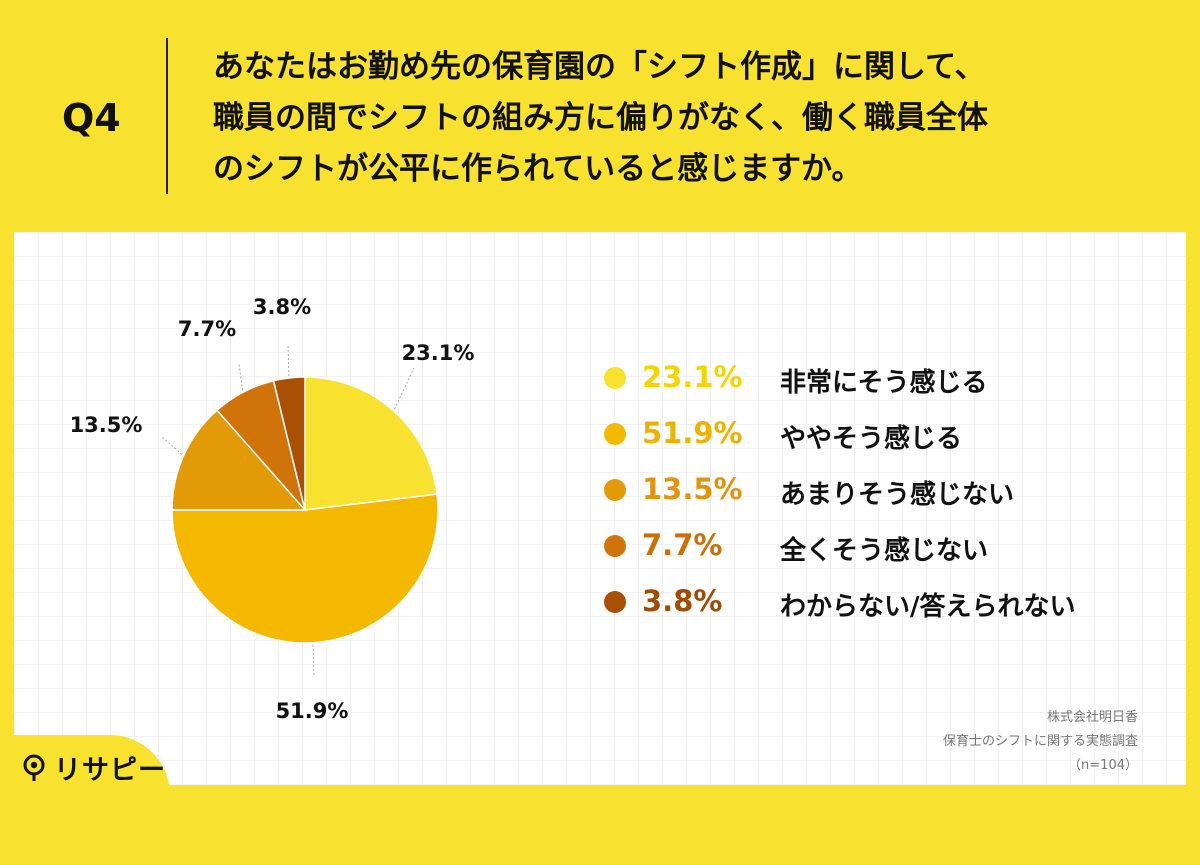 This screenshot has height=865, width=1200. I want to click on legend-percent: 13.5%, so click(692, 489).